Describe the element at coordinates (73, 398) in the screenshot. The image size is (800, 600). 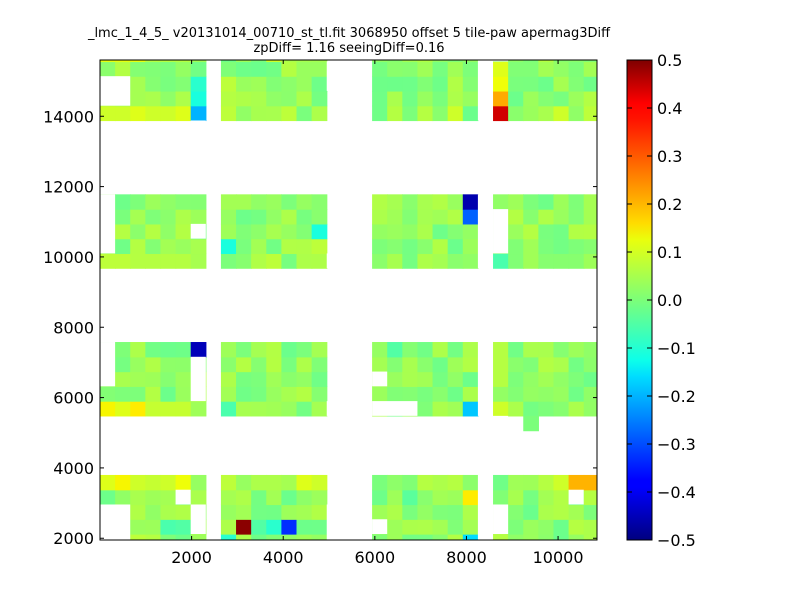
I see `y-tick-label: 6000` at that location.